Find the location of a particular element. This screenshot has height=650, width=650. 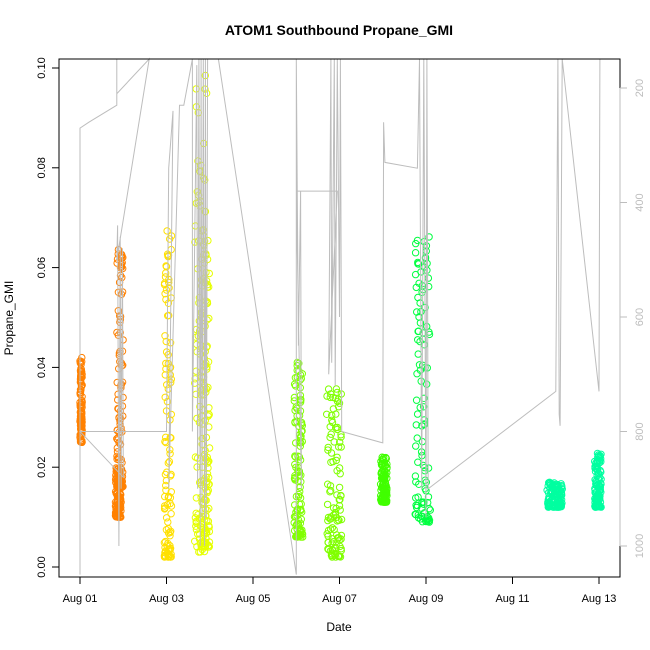

y-tick-label: 0.10 is located at coordinates (42, 67).